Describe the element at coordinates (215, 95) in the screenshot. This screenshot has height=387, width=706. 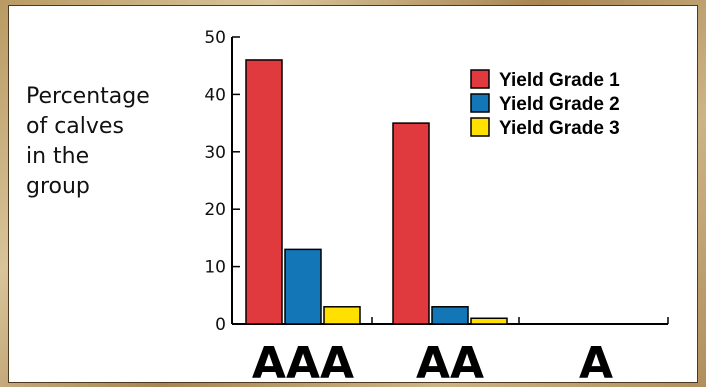
I see `y-tick-label: 40` at that location.